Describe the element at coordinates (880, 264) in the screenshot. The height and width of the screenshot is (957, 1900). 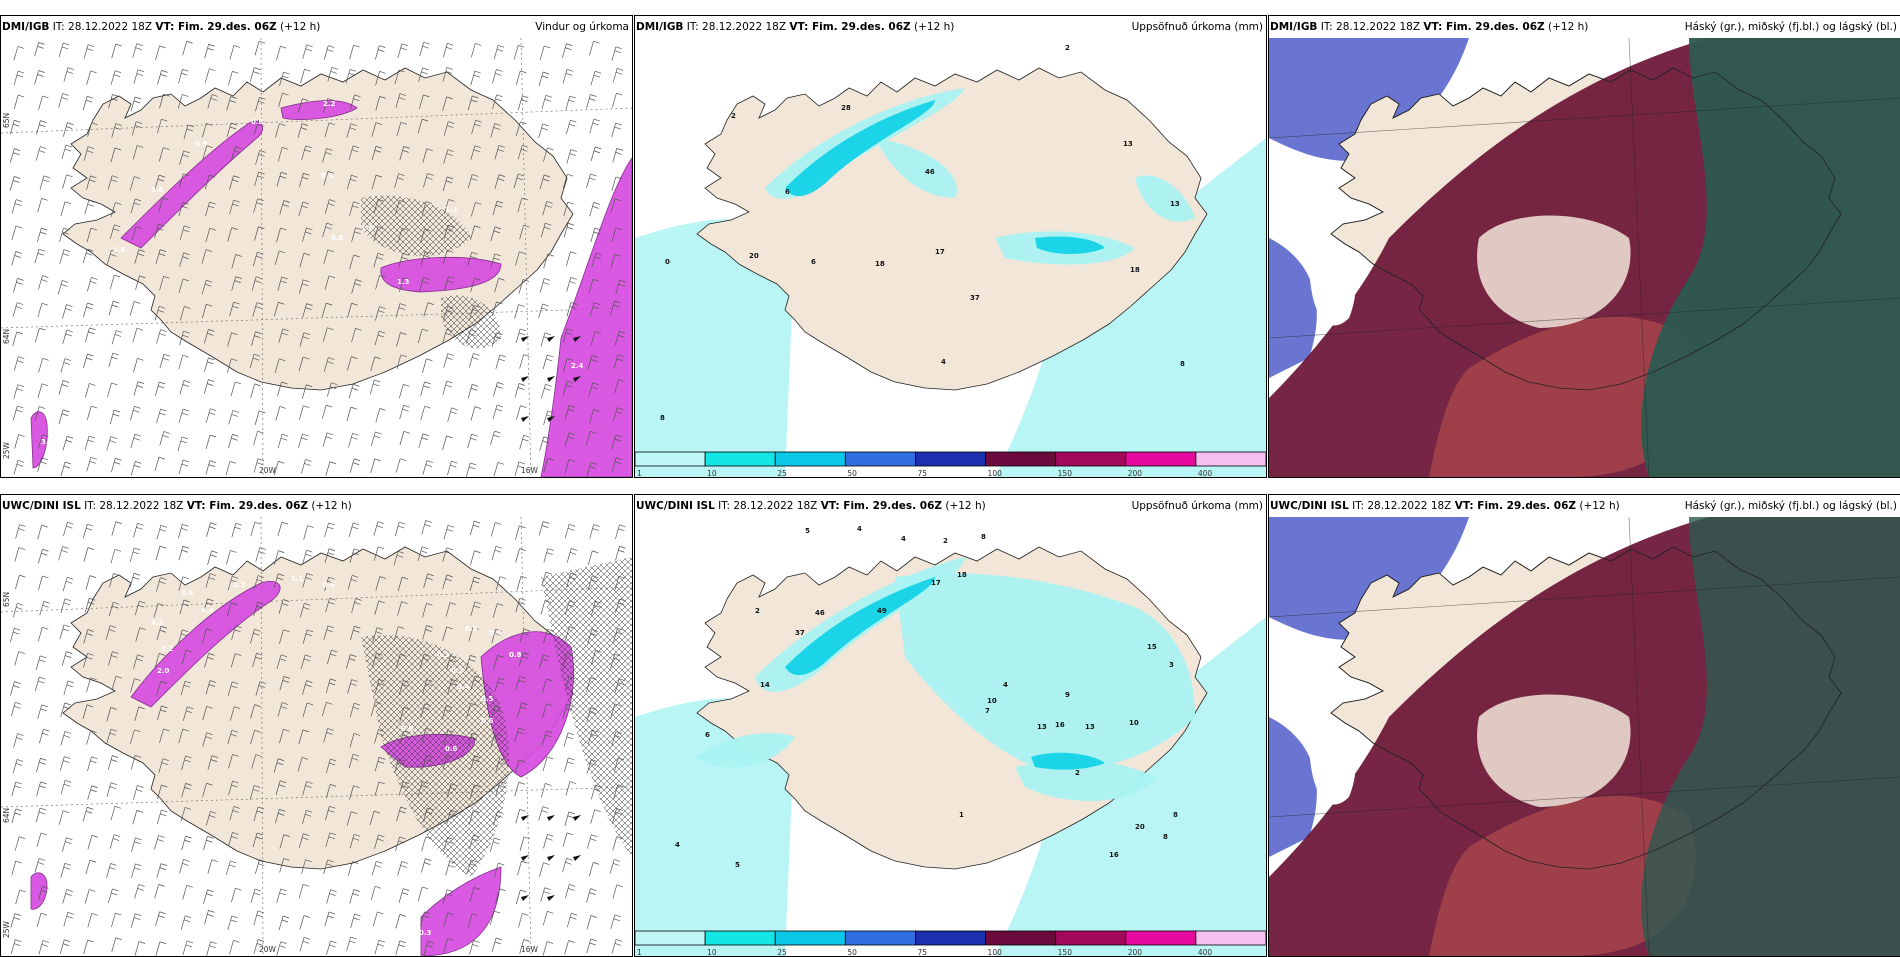
I see `accum-value-label: 18` at that location.